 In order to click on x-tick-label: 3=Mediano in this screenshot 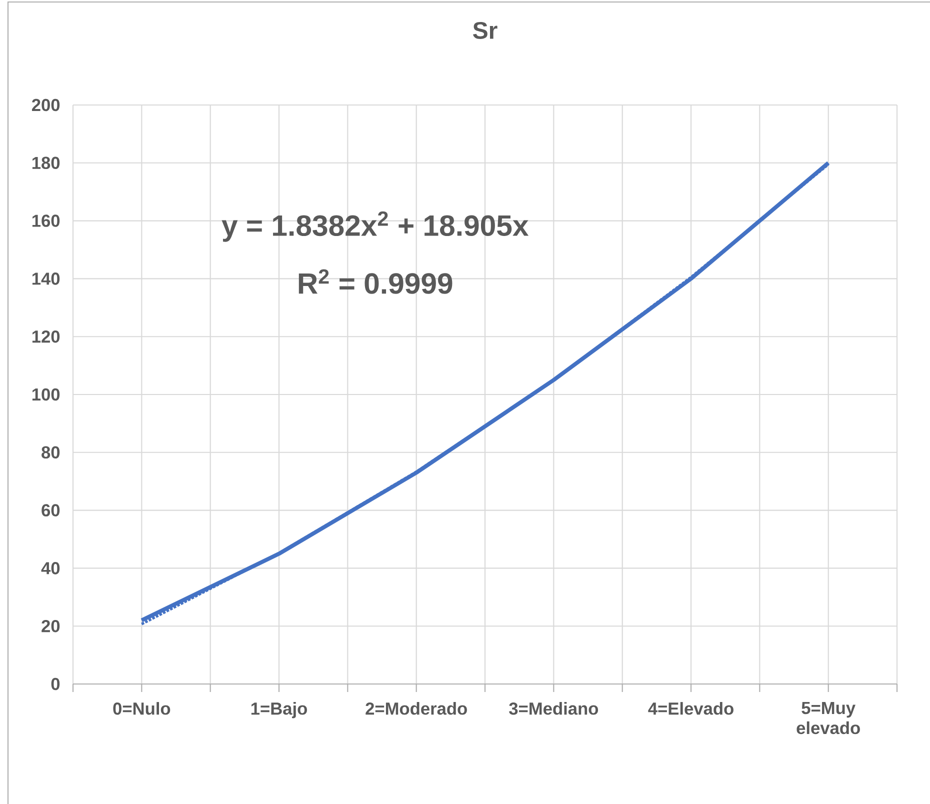, I will do `click(553, 708)`.